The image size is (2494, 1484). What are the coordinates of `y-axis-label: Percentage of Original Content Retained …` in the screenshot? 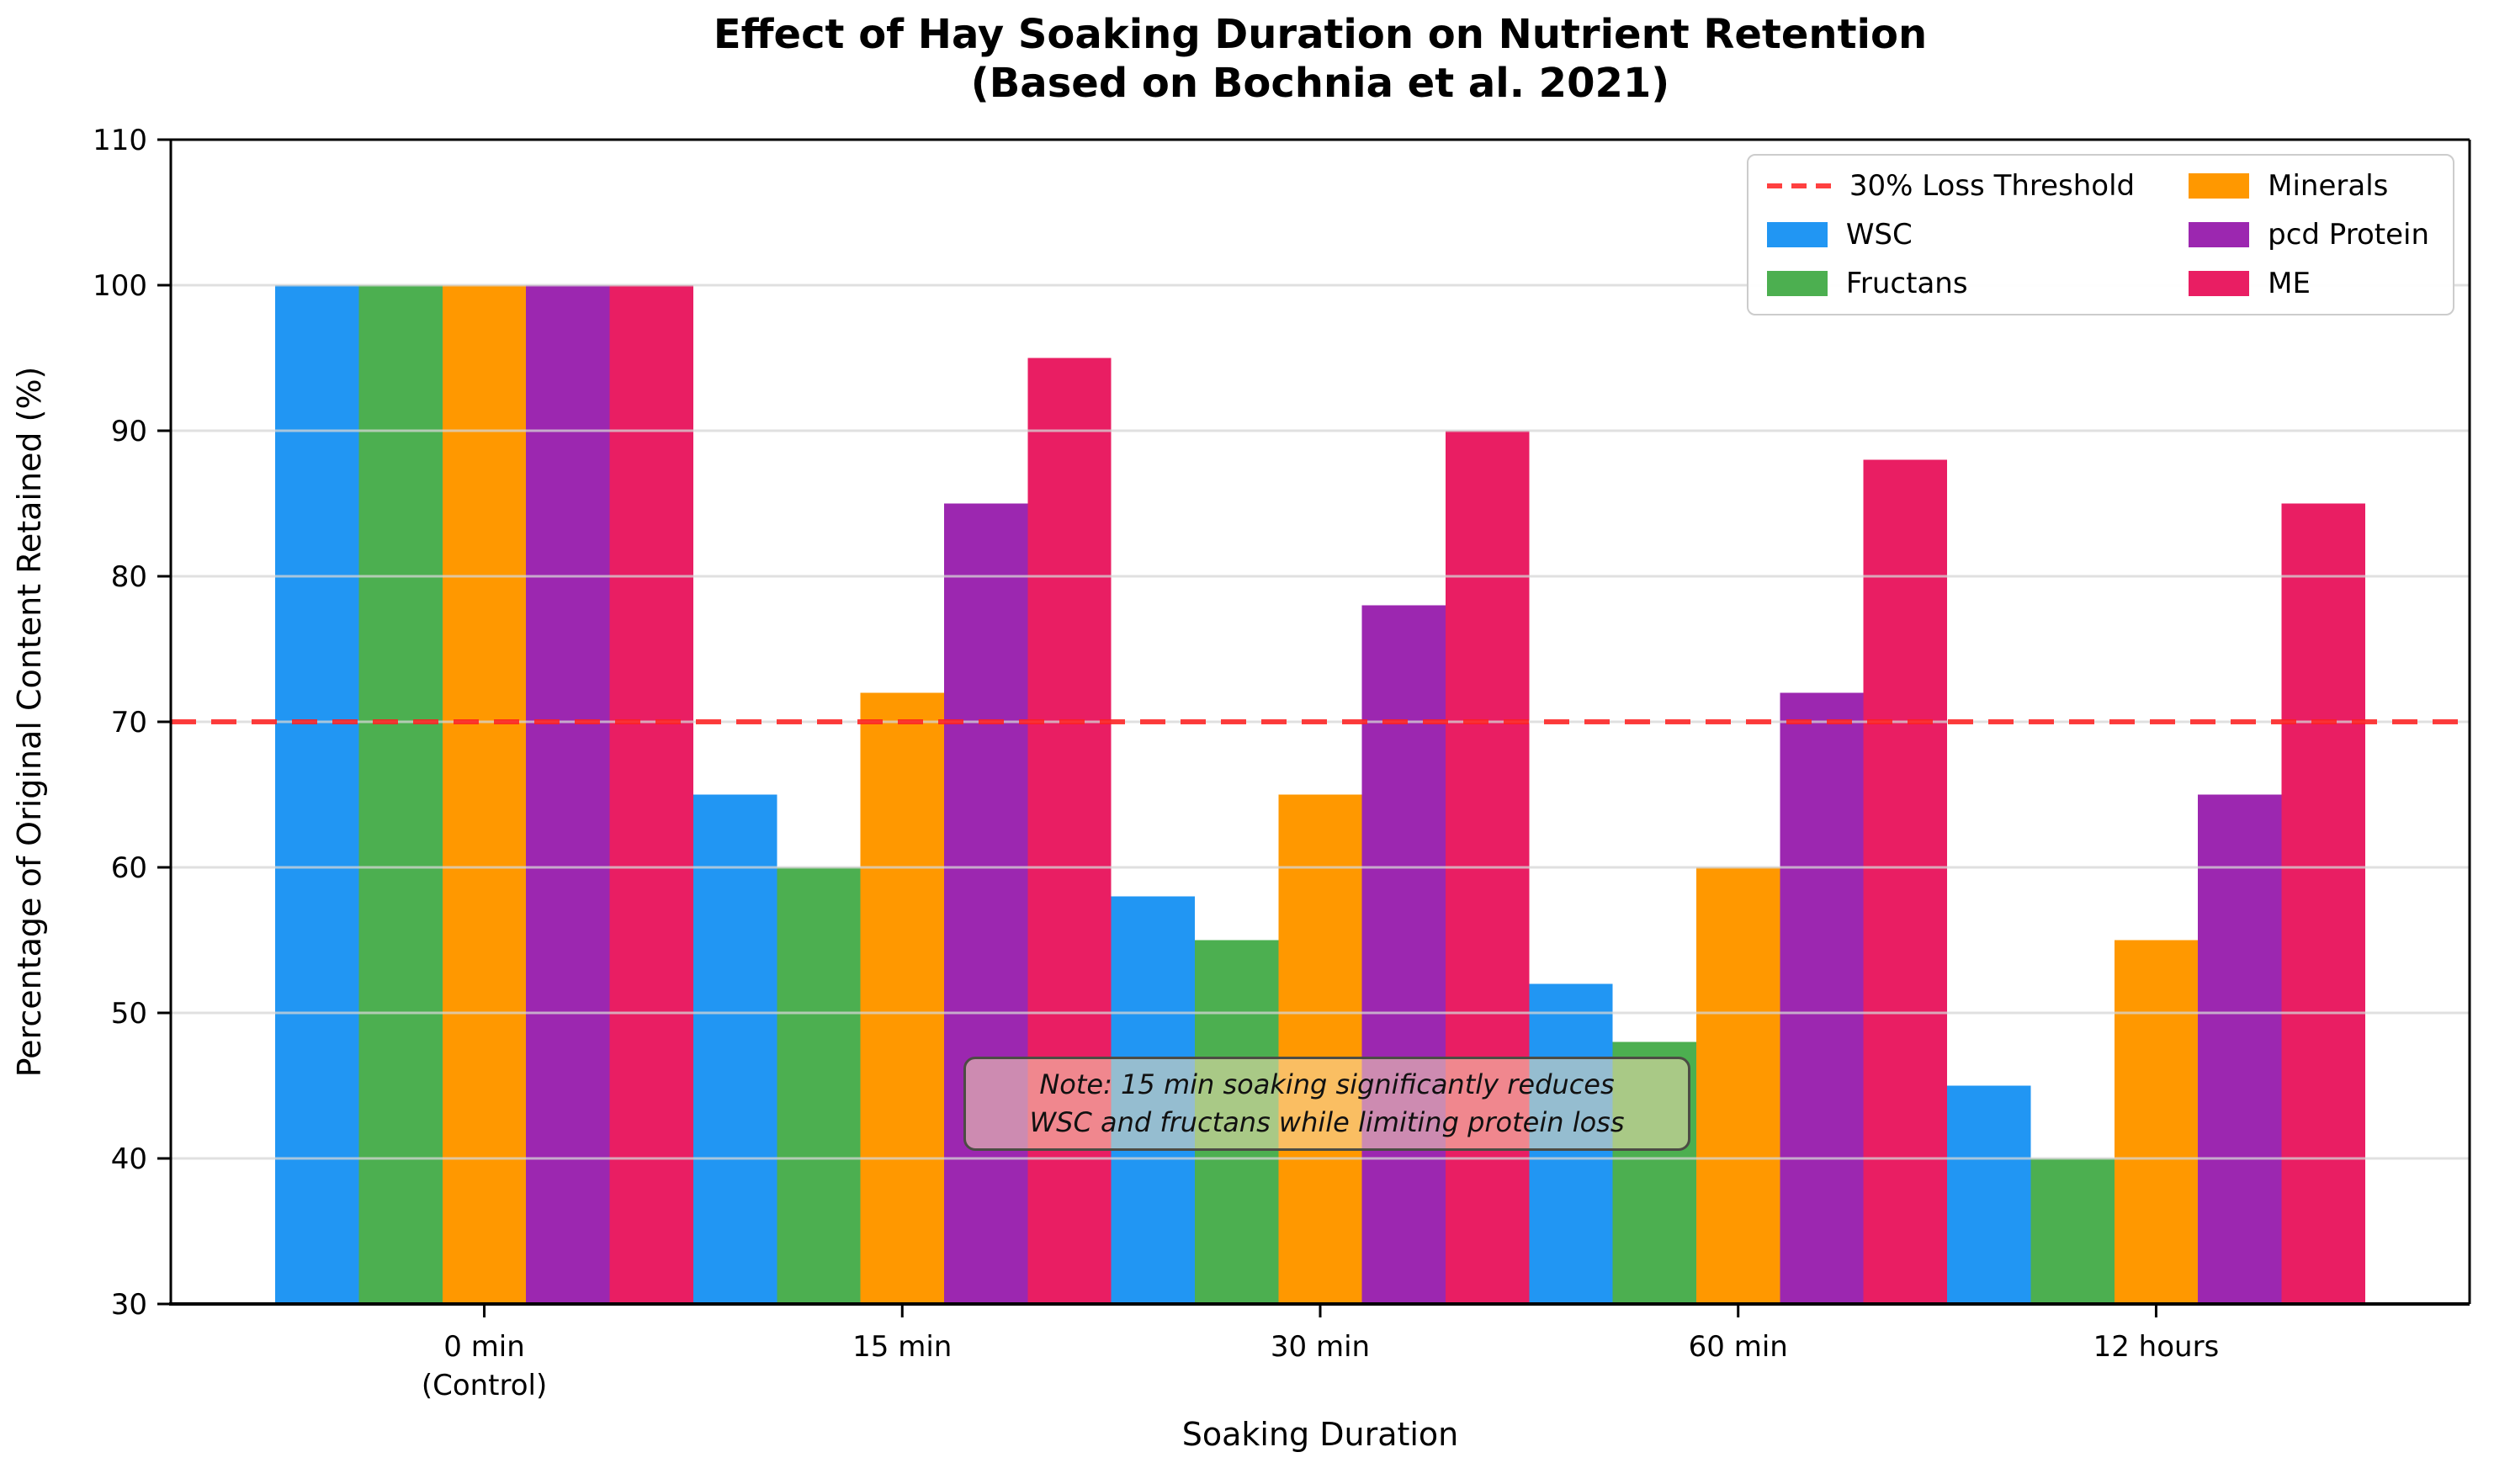 It's located at (30, 722).